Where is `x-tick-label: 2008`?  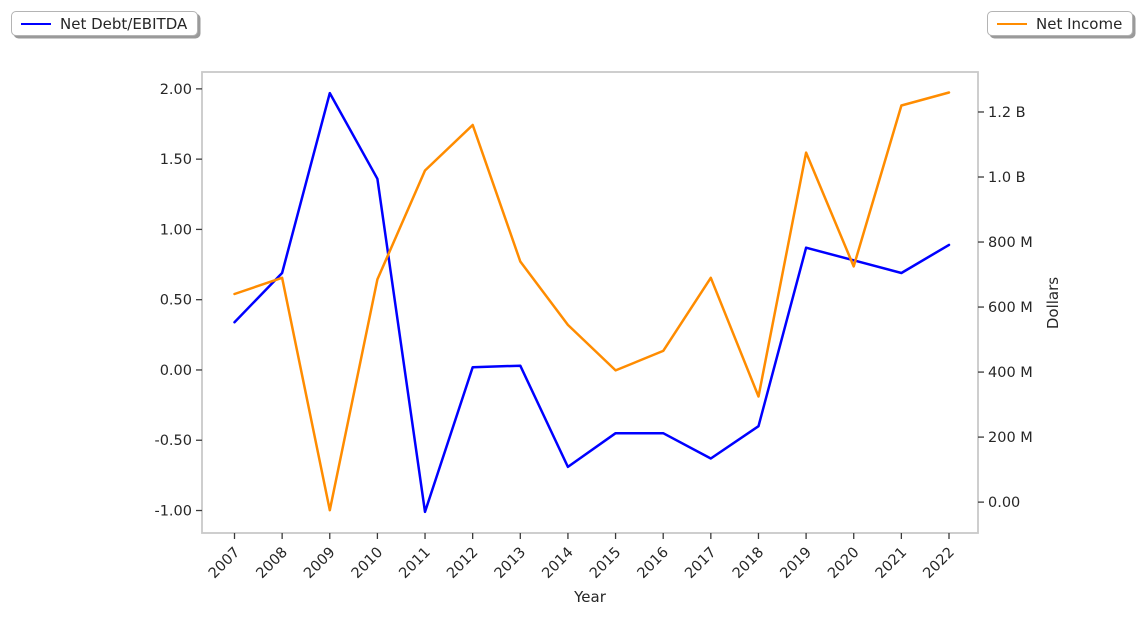
x-tick-label: 2008 is located at coordinates (272, 563).